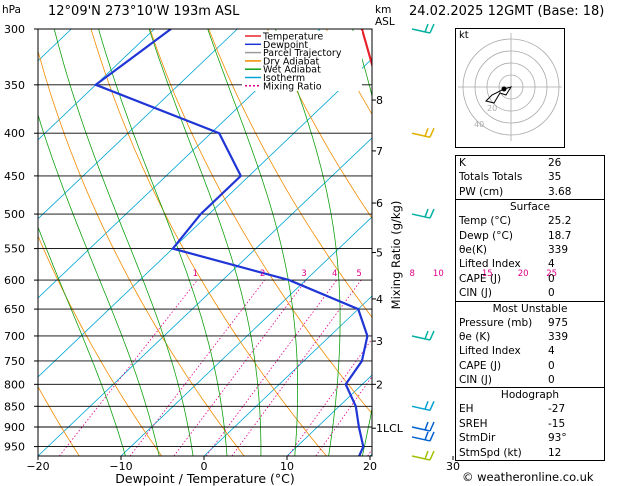  Describe the element at coordinates (479, 124) in the screenshot. I see `hodograph-ring-label: 40` at that location.